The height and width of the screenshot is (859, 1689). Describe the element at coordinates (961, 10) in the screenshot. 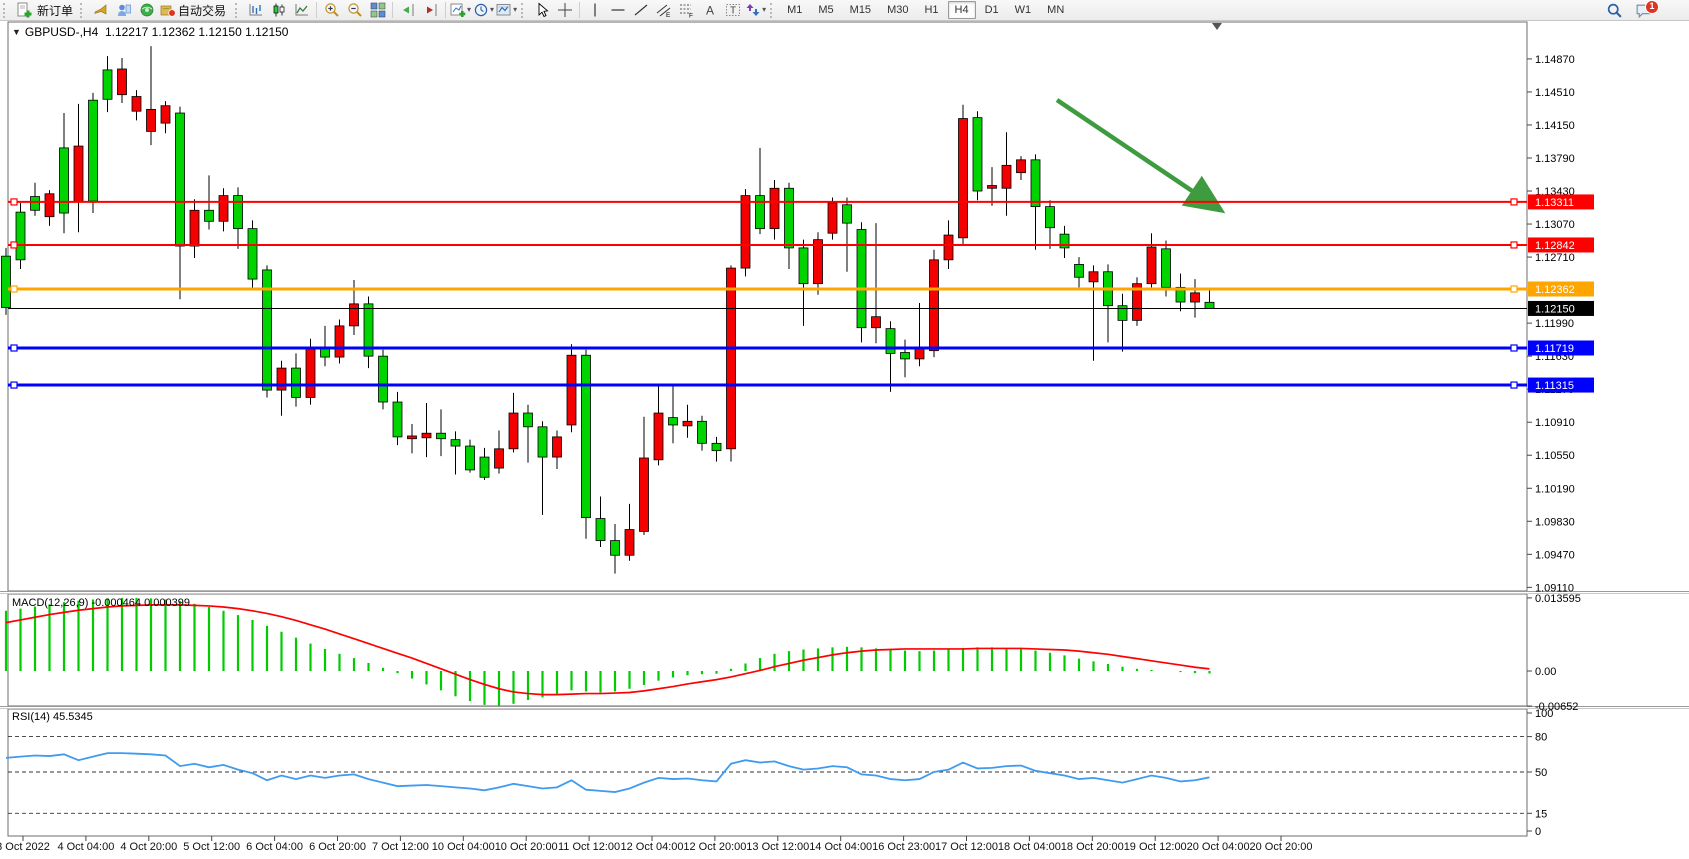

I see `timeframe-button-H4: H4` at that location.